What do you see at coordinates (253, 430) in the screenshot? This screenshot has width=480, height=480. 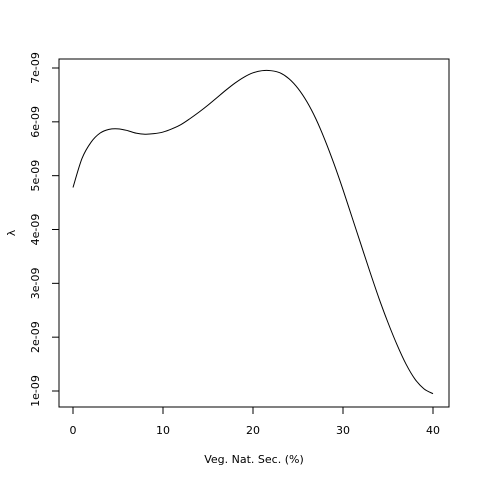 I see `x-tick-label: 20` at bounding box center [253, 430].